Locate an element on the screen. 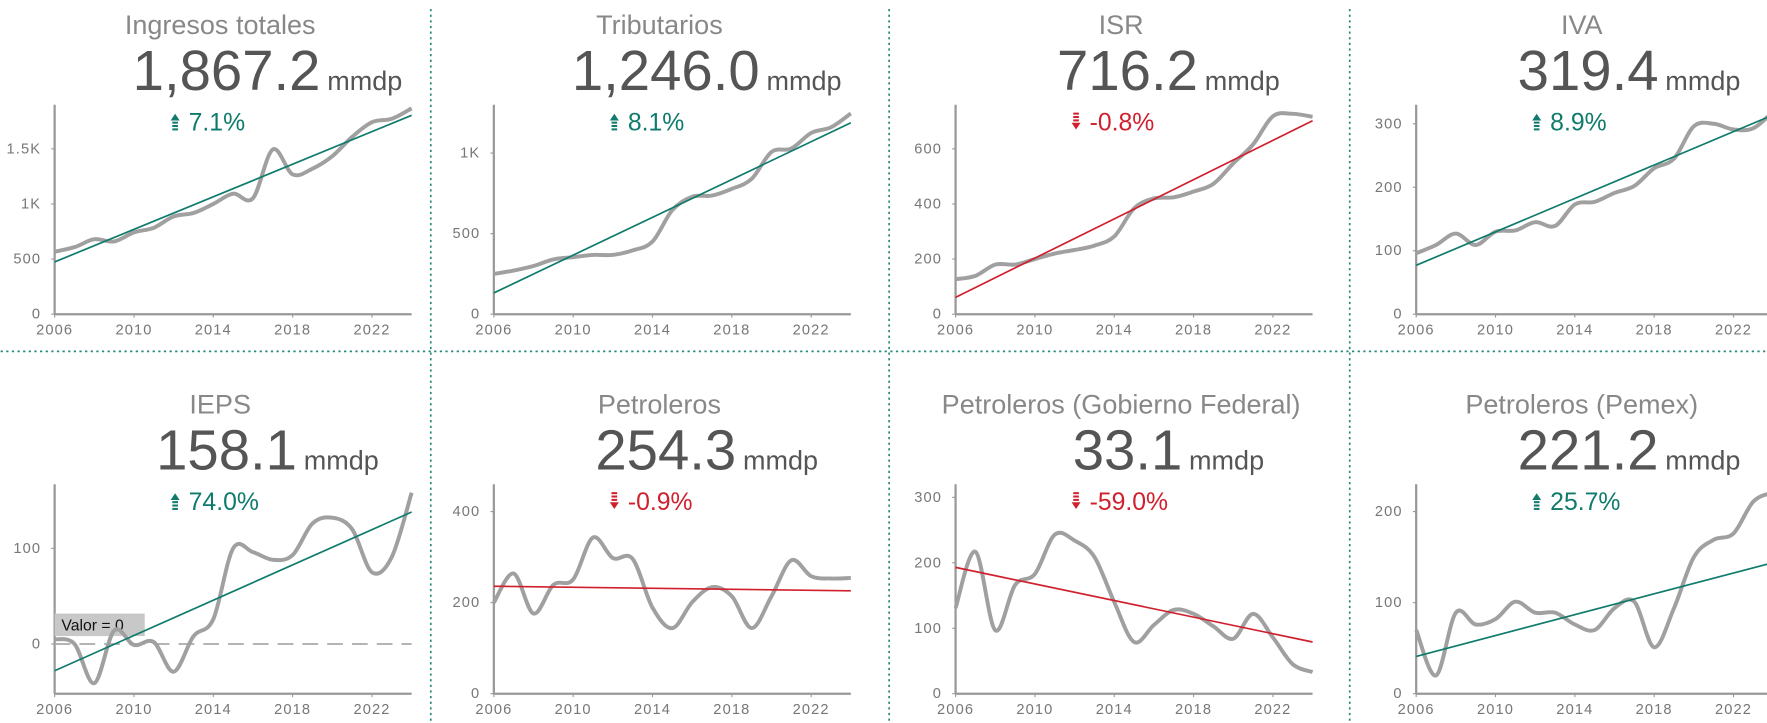  y-tick-label: 400 is located at coordinates (928, 204).